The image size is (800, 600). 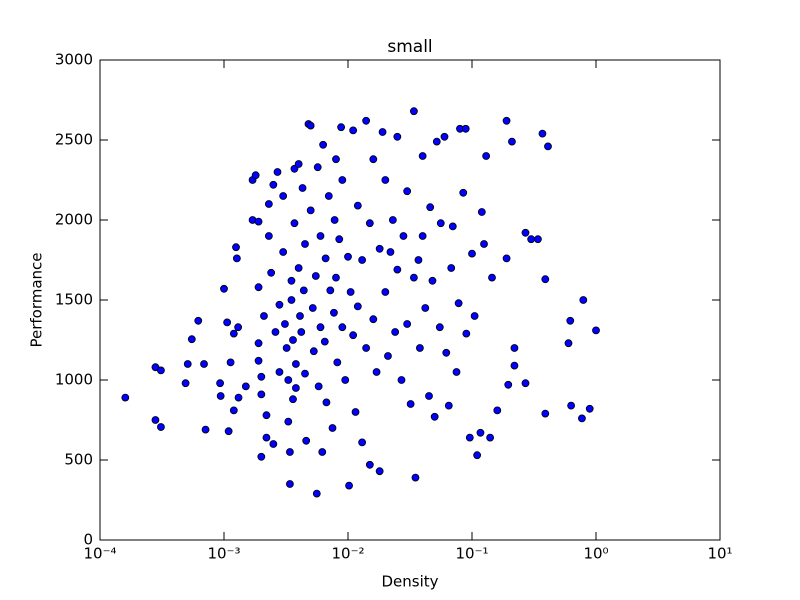 I want to click on y-tick-label: 2500, so click(x=74, y=140).